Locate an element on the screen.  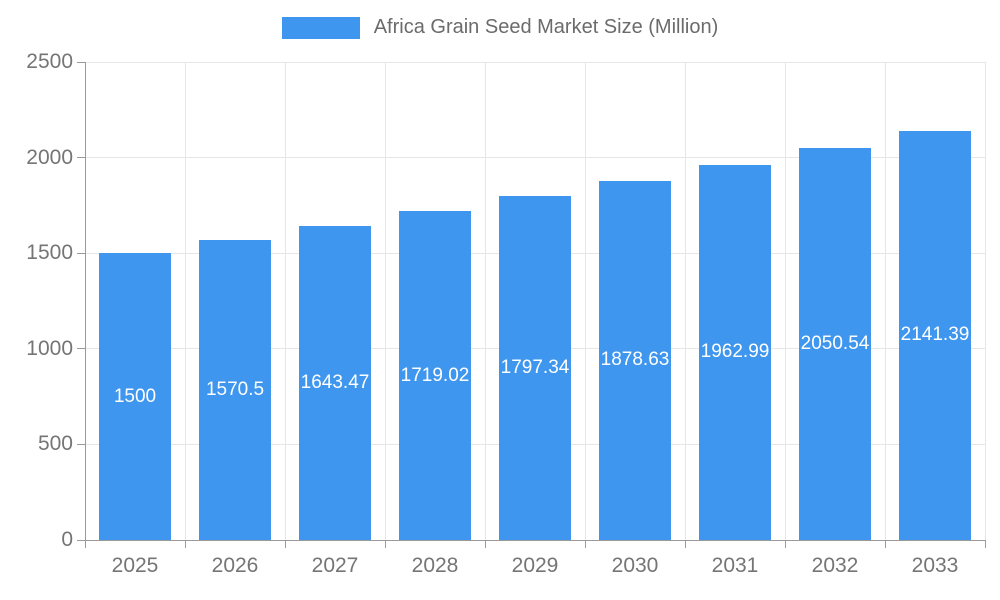
y-axis-tick-label: 1000 is located at coordinates (49, 348).